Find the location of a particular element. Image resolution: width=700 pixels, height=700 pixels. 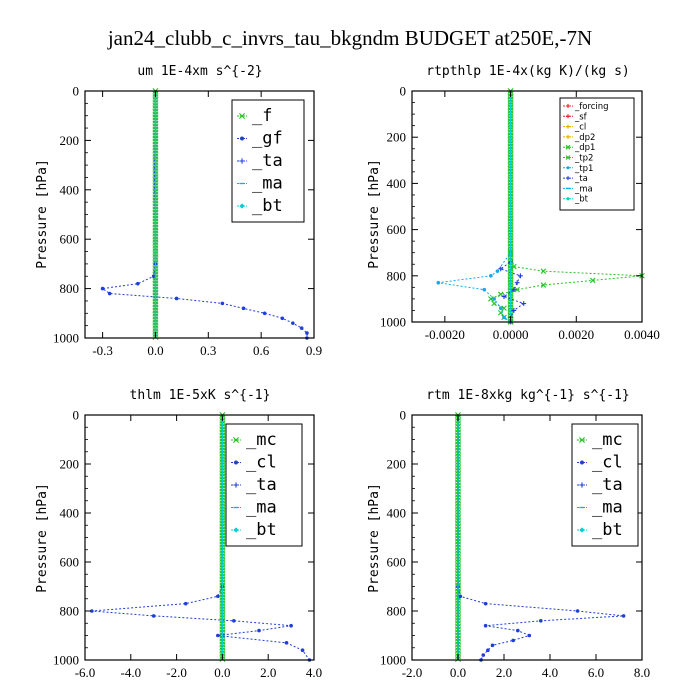

panel-title: rtpthlp 1E-4x(kg K)/(kg s) is located at coordinates (528, 71).